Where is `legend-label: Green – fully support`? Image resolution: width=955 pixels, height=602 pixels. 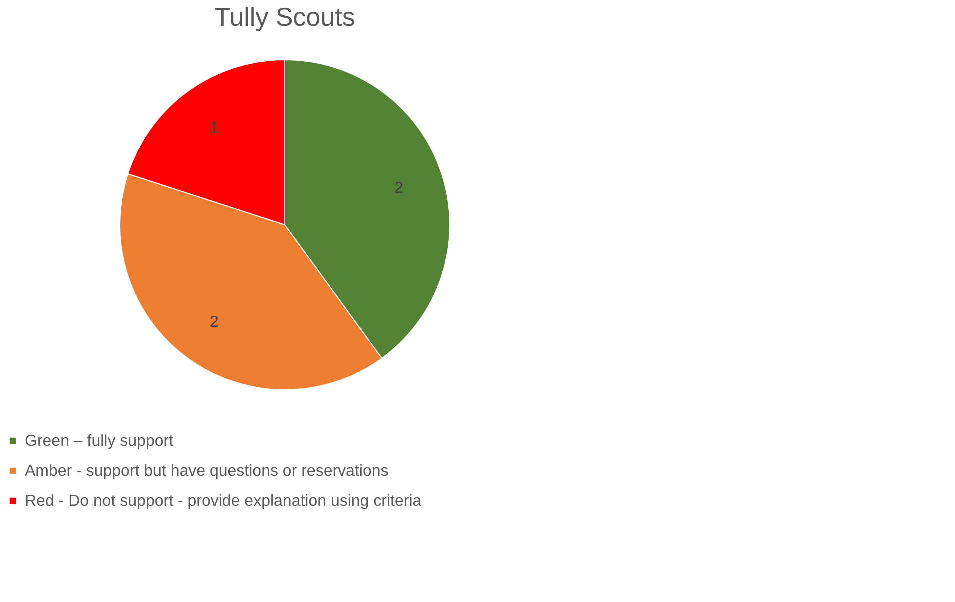
legend-label: Green – fully support is located at coordinates (99, 441).